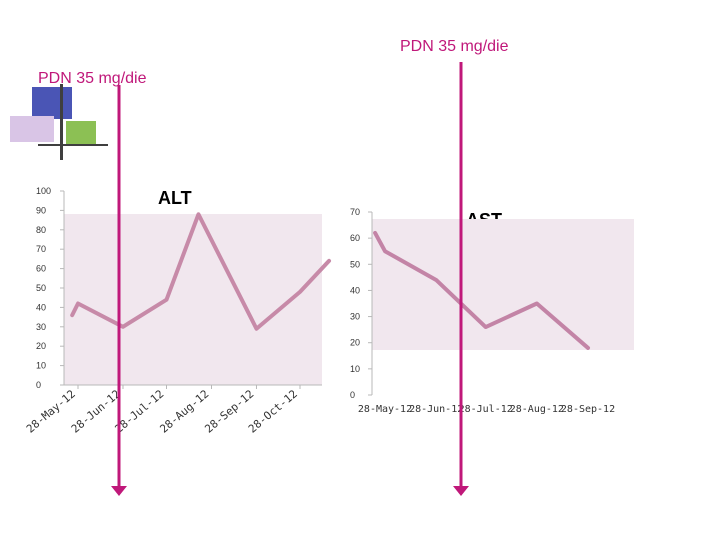  Describe the element at coordinates (81, 133) in the screenshot. I see `decor-green-square` at that location.